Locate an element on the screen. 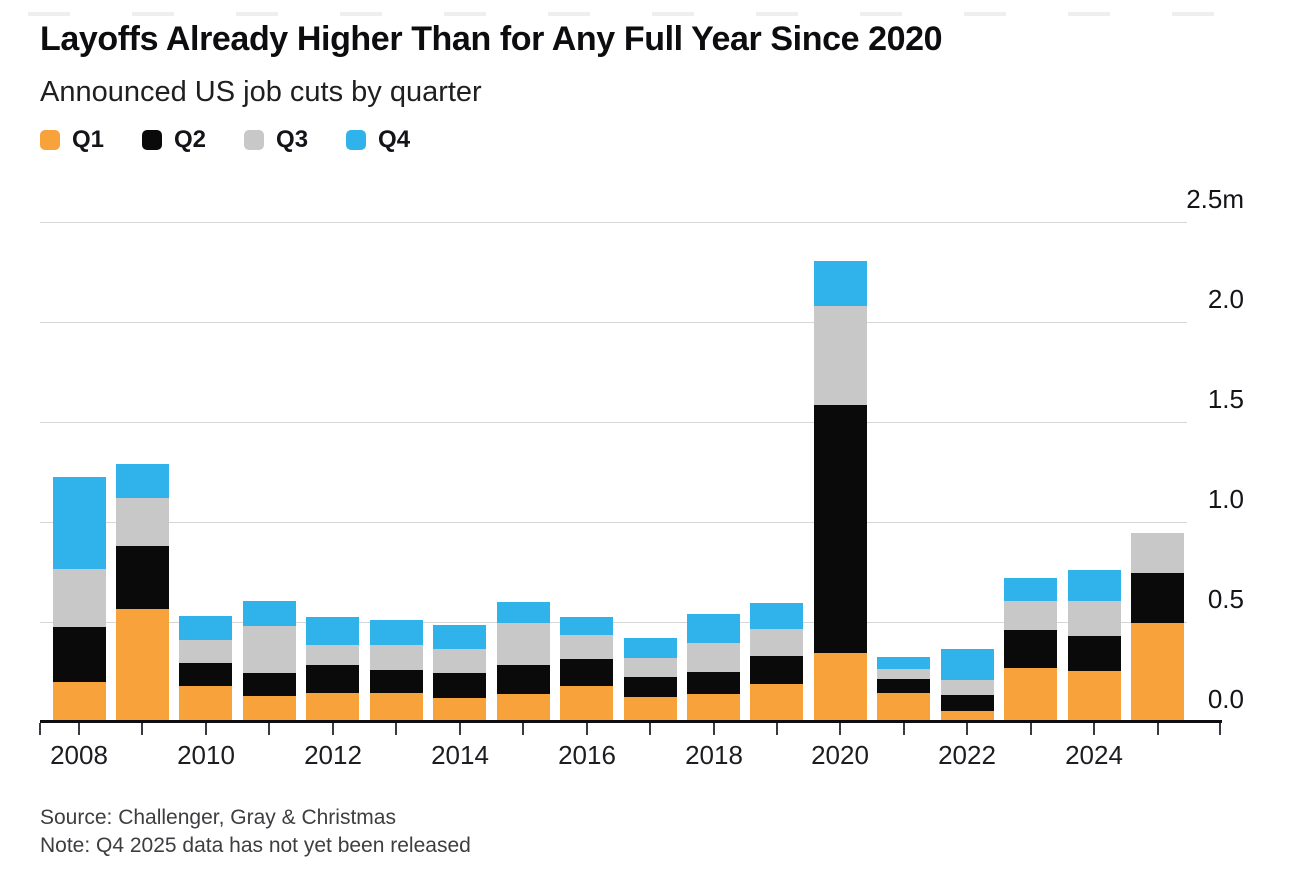 The height and width of the screenshot is (874, 1290). x-axis-line is located at coordinates (631, 721).